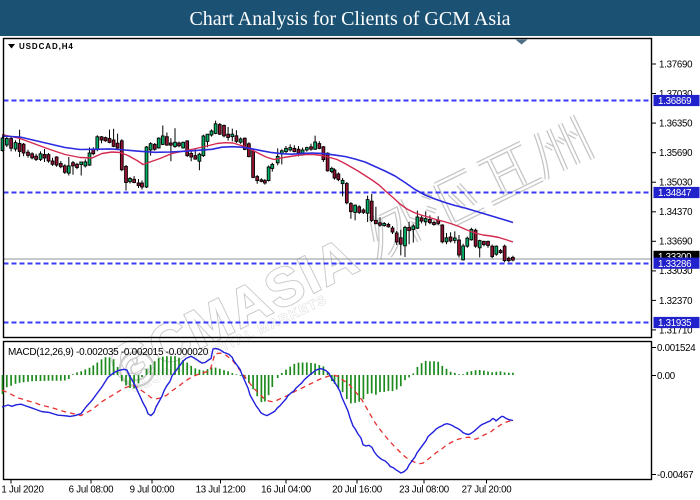 The height and width of the screenshot is (500, 700). Describe the element at coordinates (676, 242) in the screenshot. I see `svg-text: 1.33690` at that location.